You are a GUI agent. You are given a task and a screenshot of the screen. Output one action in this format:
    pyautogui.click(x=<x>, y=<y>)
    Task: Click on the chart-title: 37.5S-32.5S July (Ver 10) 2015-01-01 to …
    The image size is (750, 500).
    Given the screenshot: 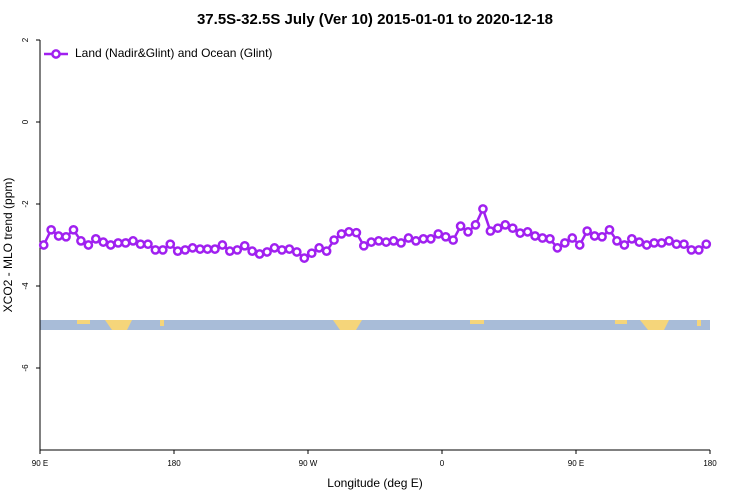 What is the action you would take?
    pyautogui.click(x=375, y=19)
    